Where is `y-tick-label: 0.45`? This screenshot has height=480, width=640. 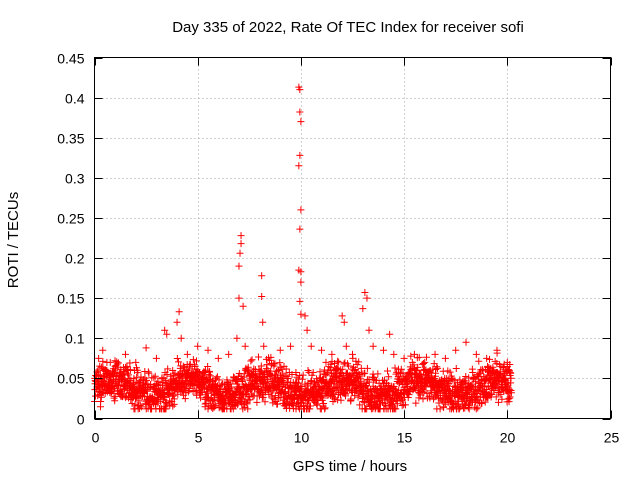 y-tick-label: 0.45 is located at coordinates (70, 59).